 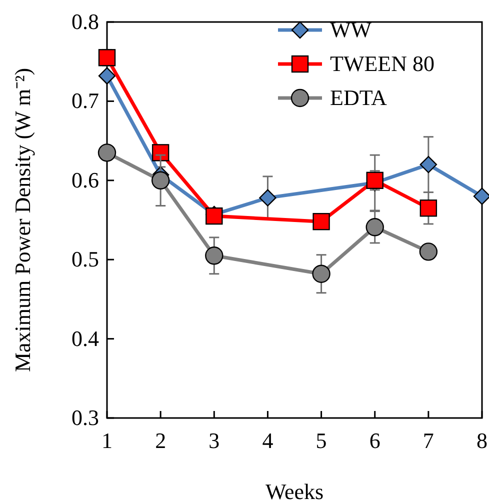 I want to click on x-tick-label: 8, so click(x=482, y=440).